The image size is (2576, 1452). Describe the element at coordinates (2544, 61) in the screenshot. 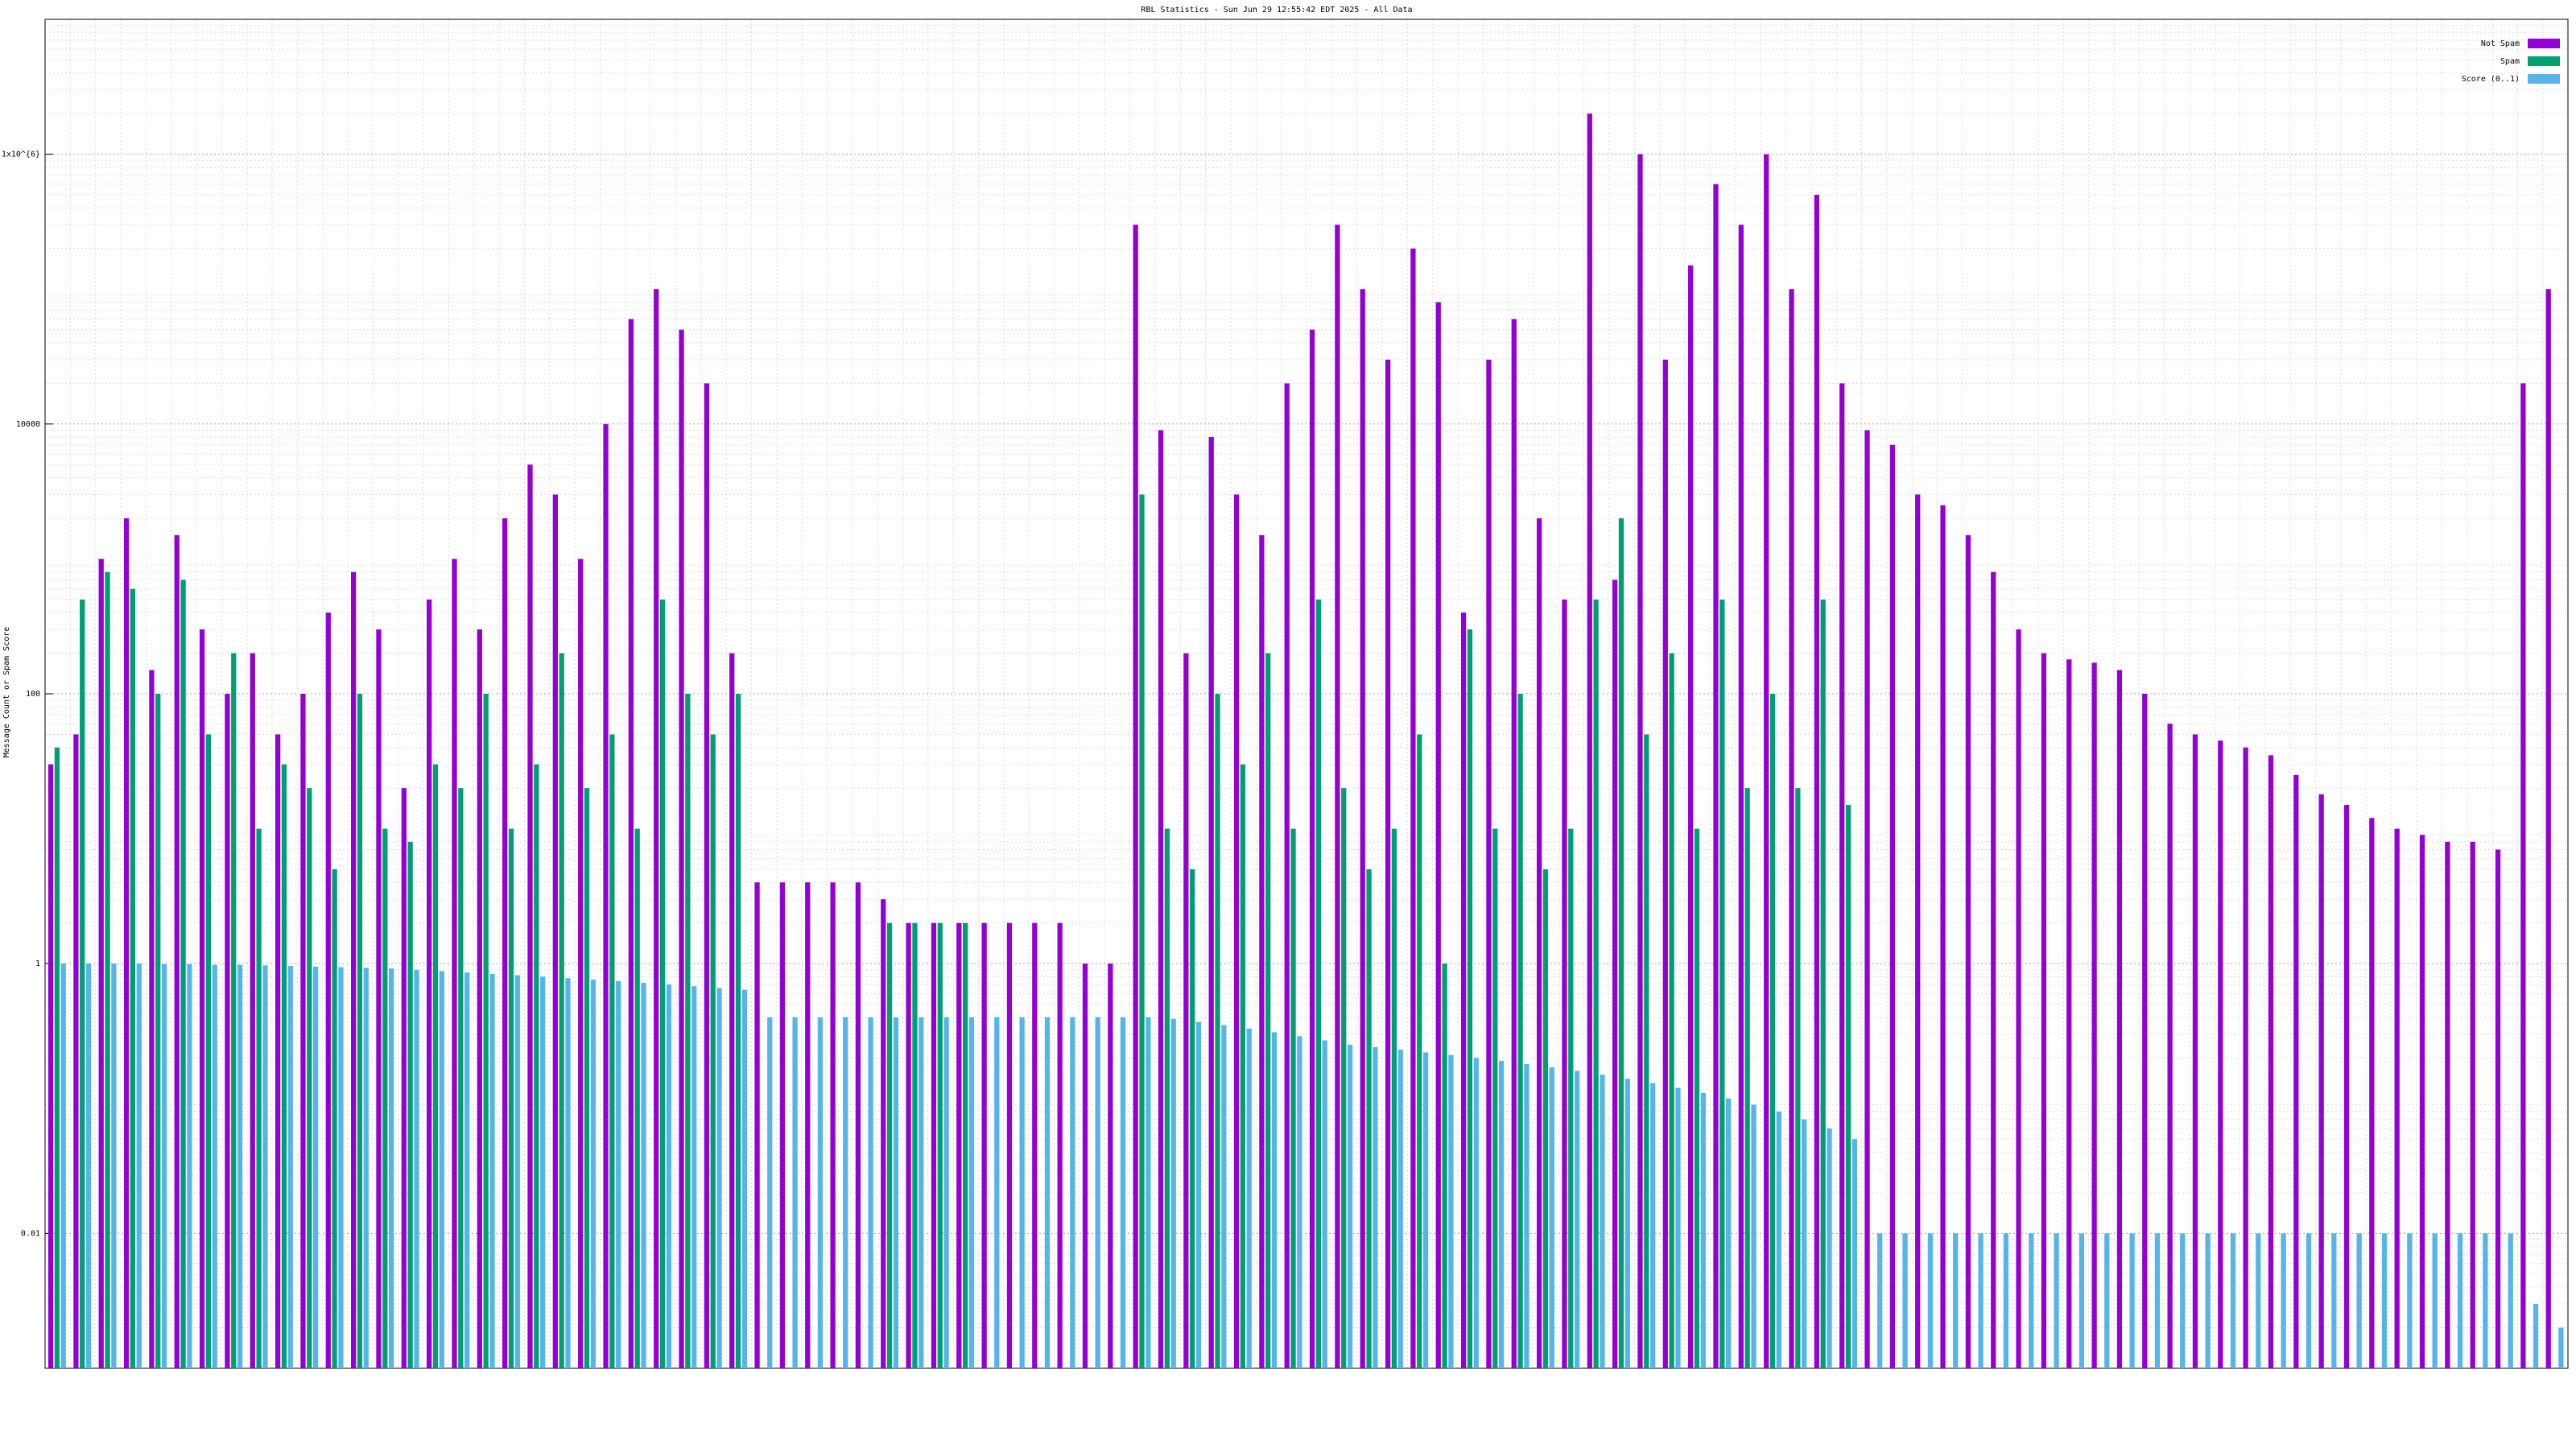

I see `legend-swatch` at that location.